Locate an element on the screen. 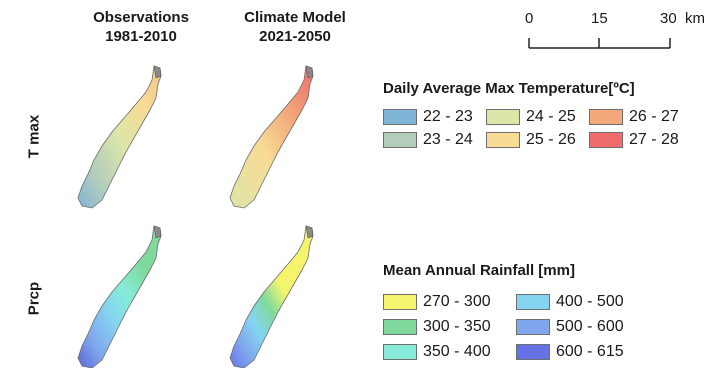 The height and width of the screenshot is (368, 717). legend-label: 400 - 500 is located at coordinates (590, 301).